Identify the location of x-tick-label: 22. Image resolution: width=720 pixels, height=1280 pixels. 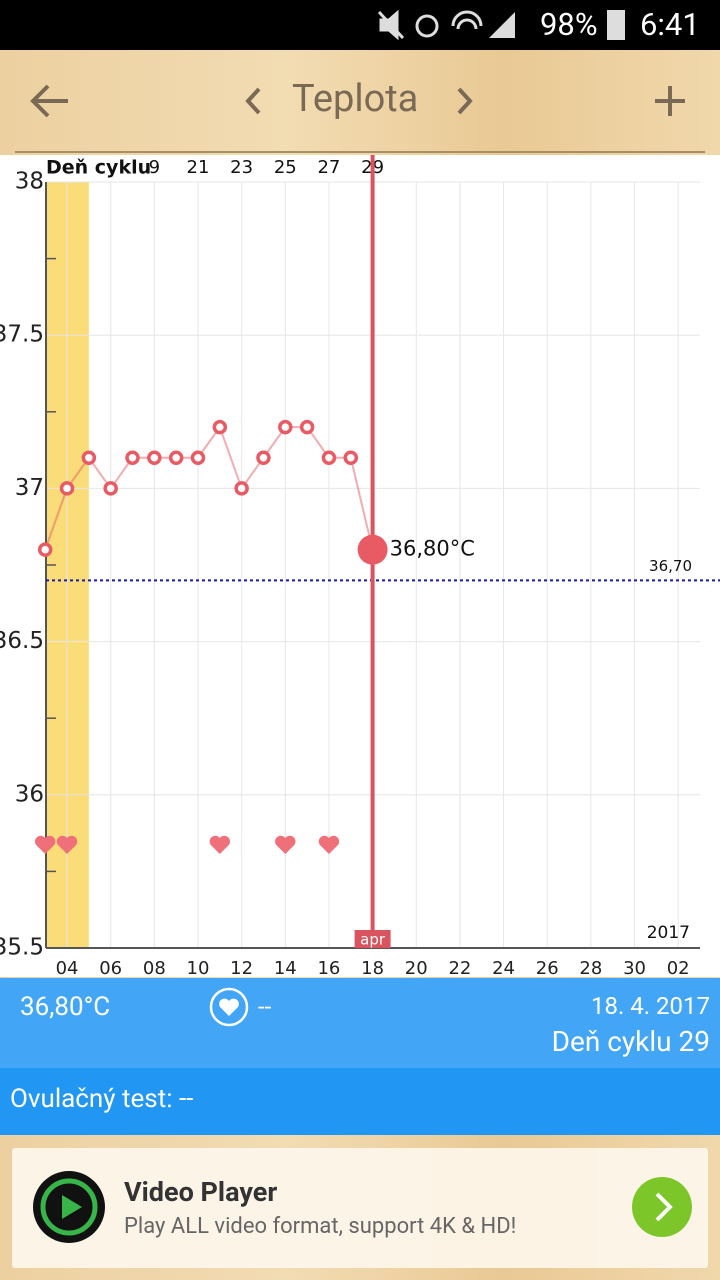
(459, 967).